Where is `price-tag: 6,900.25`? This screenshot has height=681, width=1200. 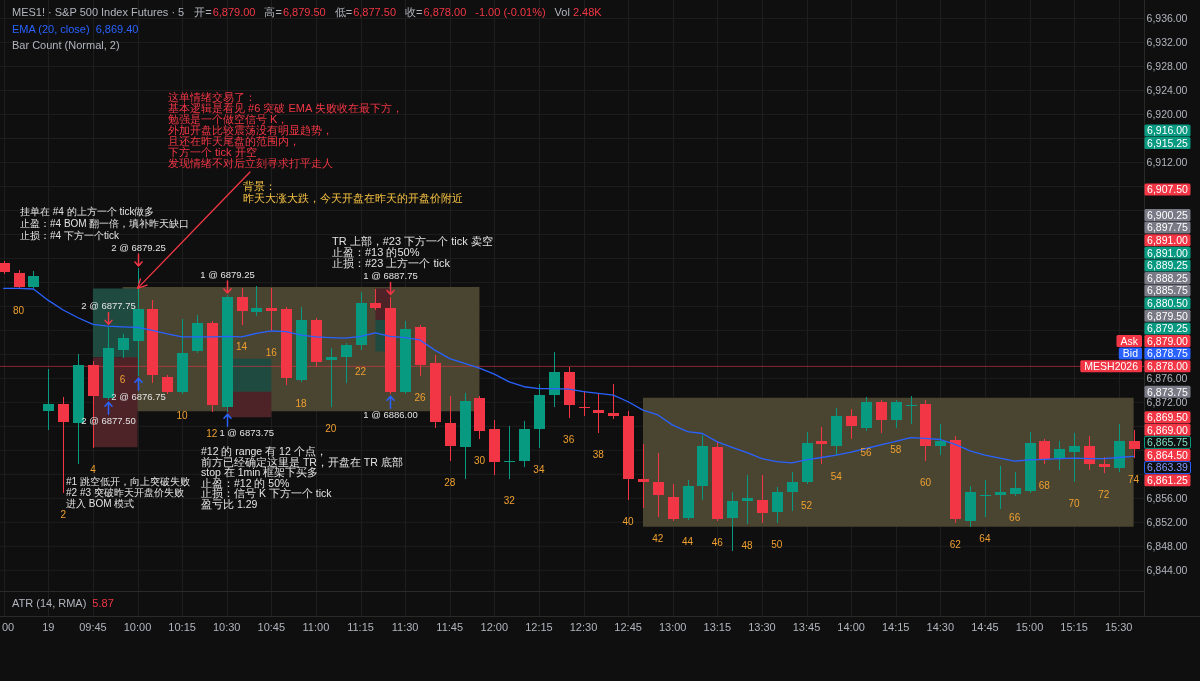 price-tag: 6,900.25 is located at coordinates (1167, 214).